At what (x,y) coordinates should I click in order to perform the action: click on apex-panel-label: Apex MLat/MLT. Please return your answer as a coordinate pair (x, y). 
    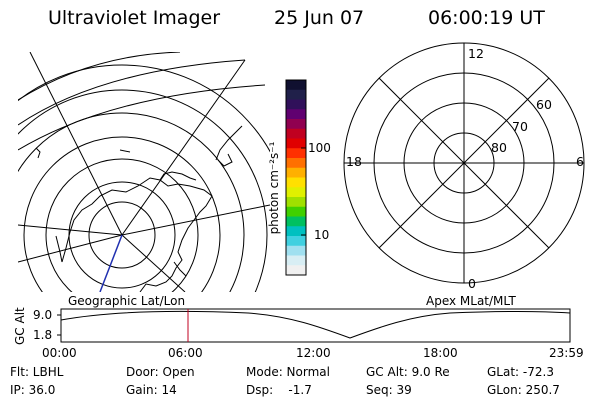
    Looking at the image, I should click on (471, 301).